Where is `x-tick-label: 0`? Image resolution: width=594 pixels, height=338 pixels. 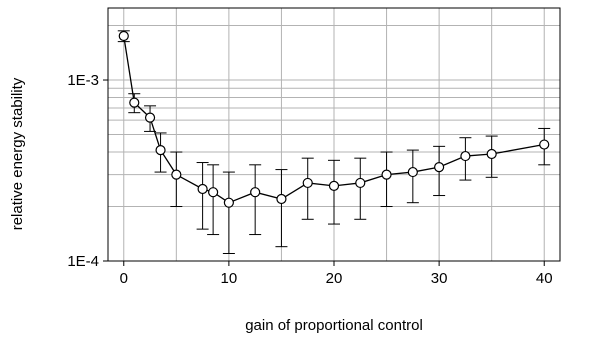 x-tick-label: 0 is located at coordinates (124, 278).